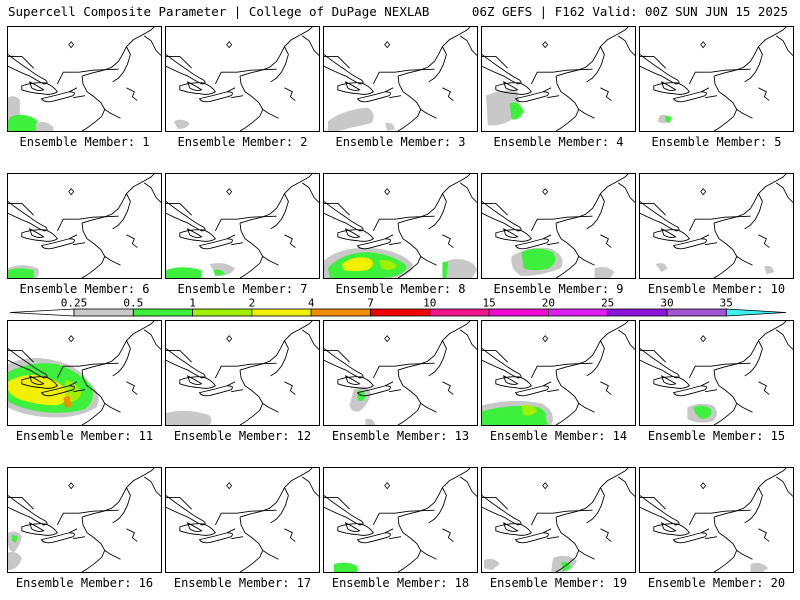 Image resolution: width=800 pixels, height=600 pixels. Describe the element at coordinates (192, 303) in the screenshot. I see `colorbar-tick-label: 1` at that location.